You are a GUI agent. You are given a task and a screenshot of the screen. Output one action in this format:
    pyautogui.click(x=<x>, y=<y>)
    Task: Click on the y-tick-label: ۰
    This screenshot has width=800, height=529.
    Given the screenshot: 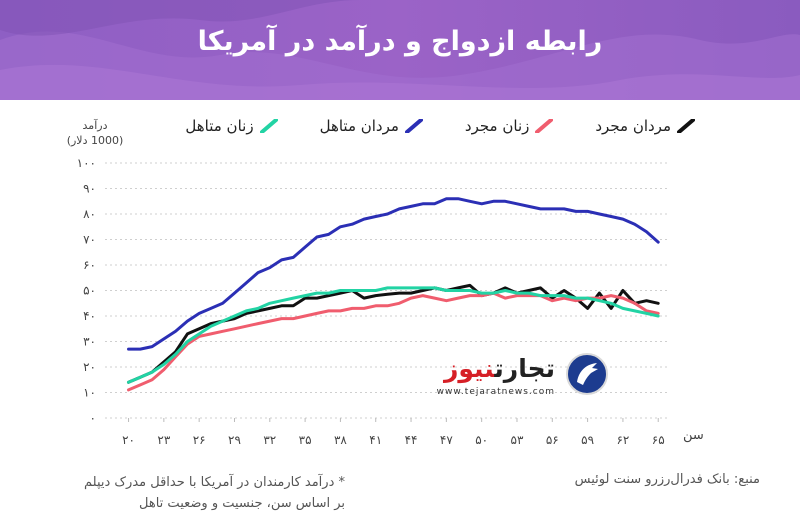 What is the action you would take?
    pyautogui.click(x=93, y=418)
    